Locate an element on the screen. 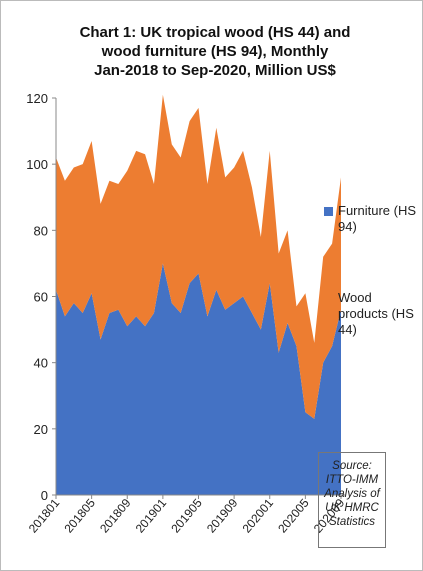 The width and height of the screenshot is (423, 571). chart-title: wood furniture (HS 94), Monthly is located at coordinates (215, 51).